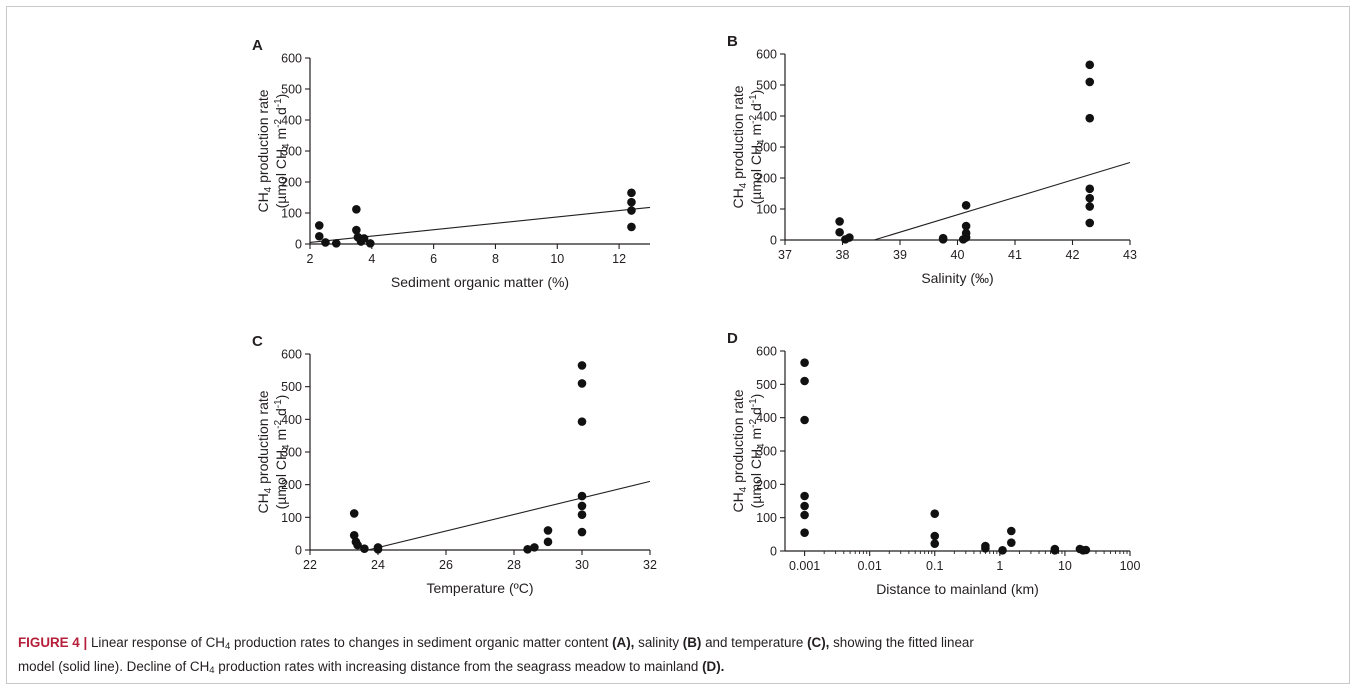  What do you see at coordinates (1065, 566) in the screenshot?
I see `x-tick-label: 10` at bounding box center [1065, 566].